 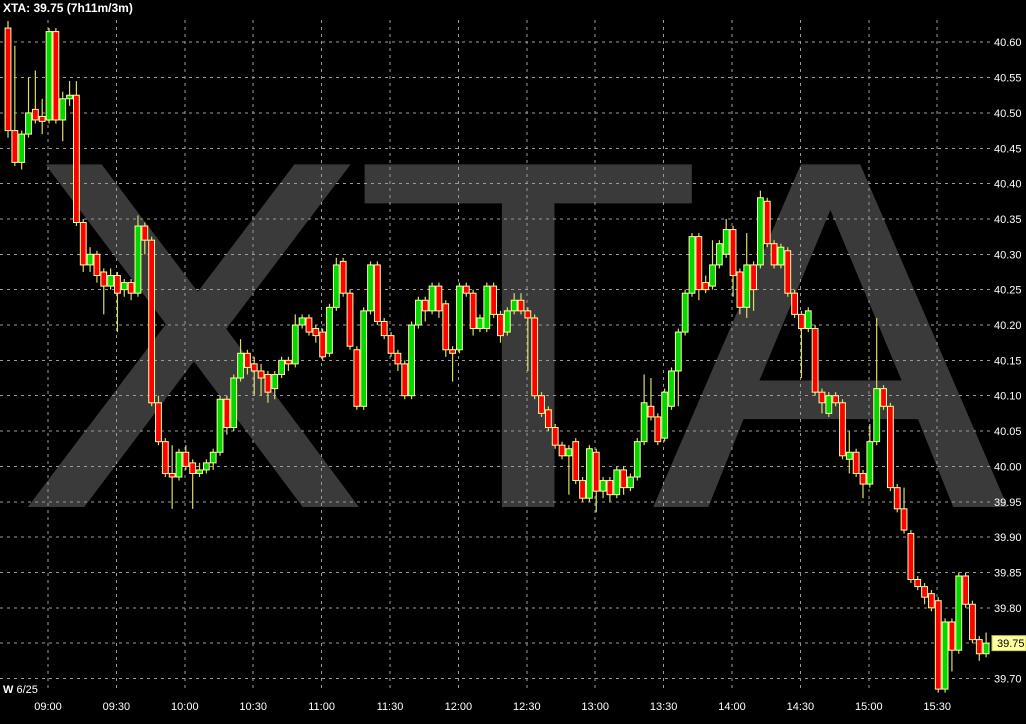 What do you see at coordinates (869, 707) in the screenshot?
I see `x-axis-label: 15:00` at bounding box center [869, 707].